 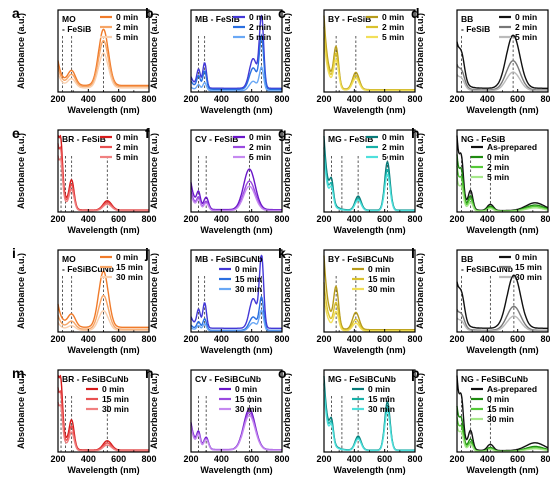 What do you see at coordinates (228, 379) in the screenshot?
I see `panel-title: CV - FeSiBCuNb` at bounding box center [228, 379].